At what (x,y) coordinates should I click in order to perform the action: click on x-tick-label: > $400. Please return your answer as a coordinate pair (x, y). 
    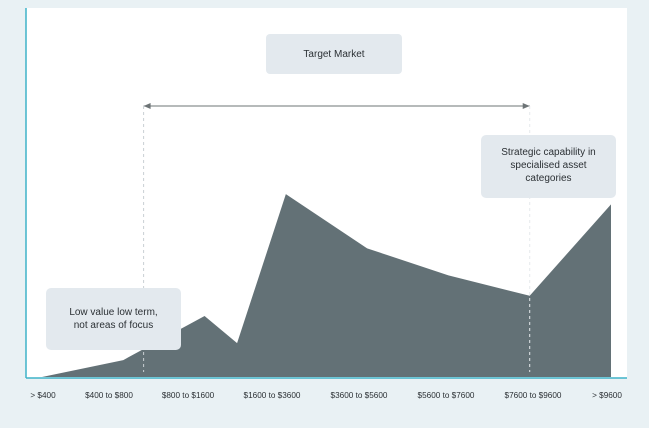
    Looking at the image, I should click on (43, 395).